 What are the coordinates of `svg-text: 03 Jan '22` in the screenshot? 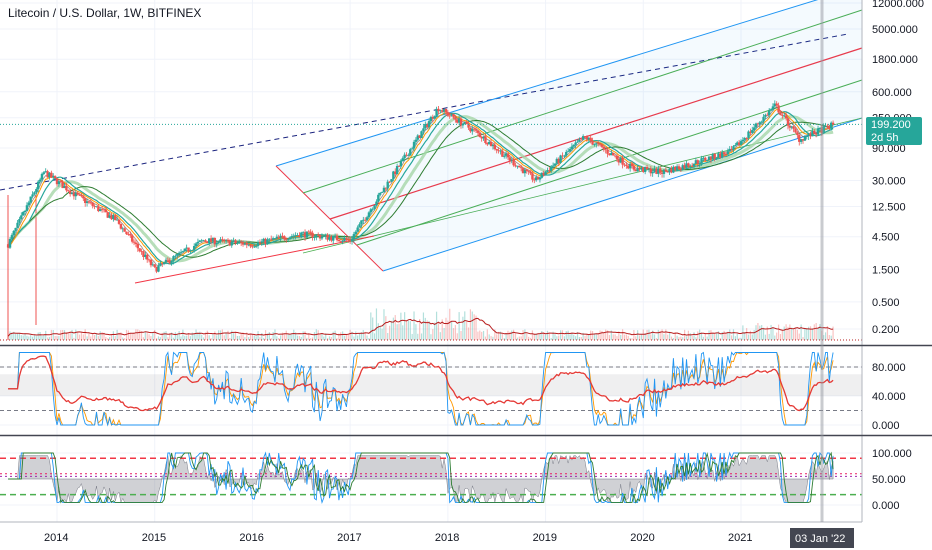 It's located at (820, 539).